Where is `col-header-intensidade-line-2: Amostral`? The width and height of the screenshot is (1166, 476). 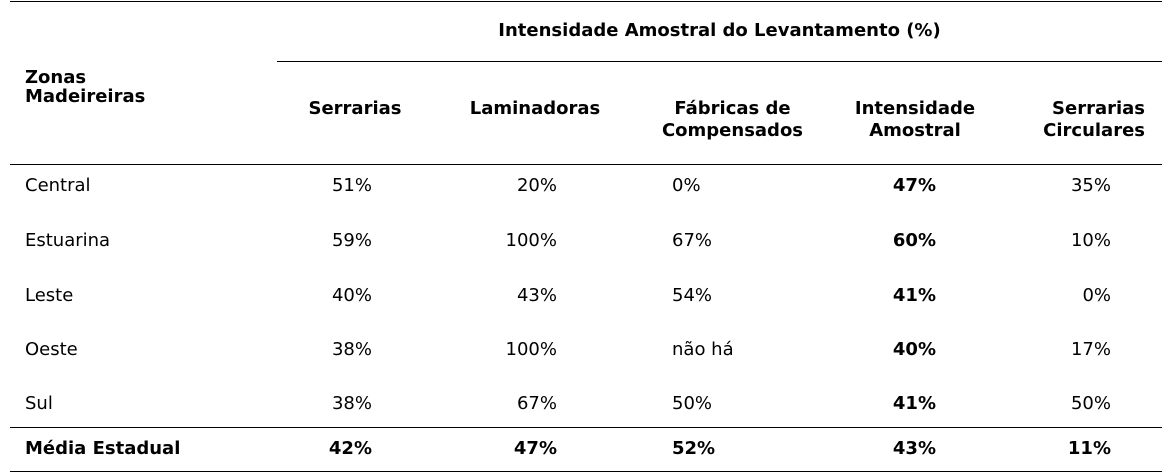
col-header-intensidade-line-2: Amostral is located at coordinates (915, 130).